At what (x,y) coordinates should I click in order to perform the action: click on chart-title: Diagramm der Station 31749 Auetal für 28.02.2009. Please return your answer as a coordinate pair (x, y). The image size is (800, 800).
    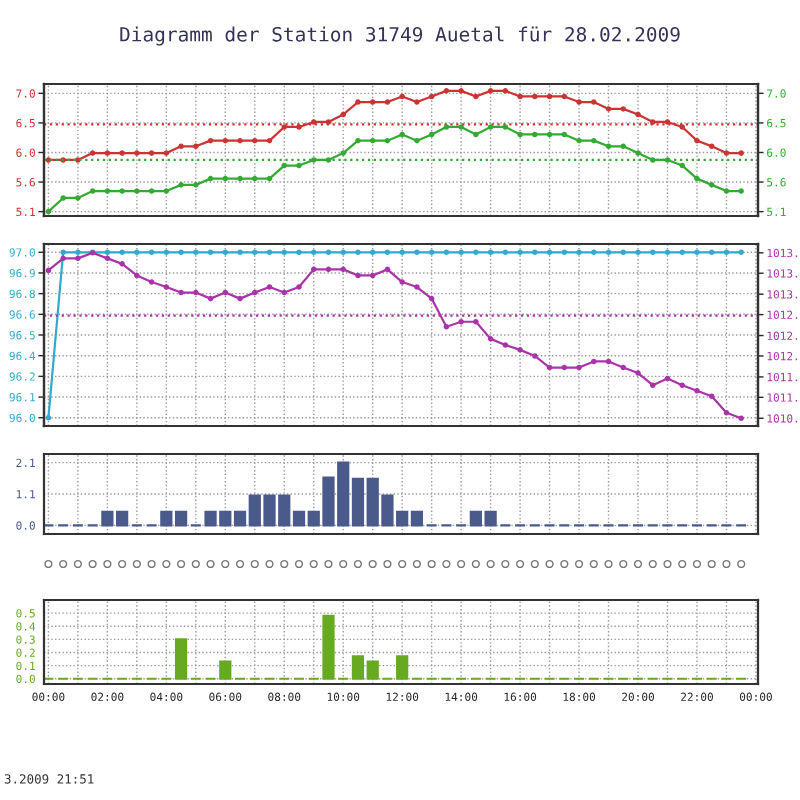
    Looking at the image, I should click on (400, 36).